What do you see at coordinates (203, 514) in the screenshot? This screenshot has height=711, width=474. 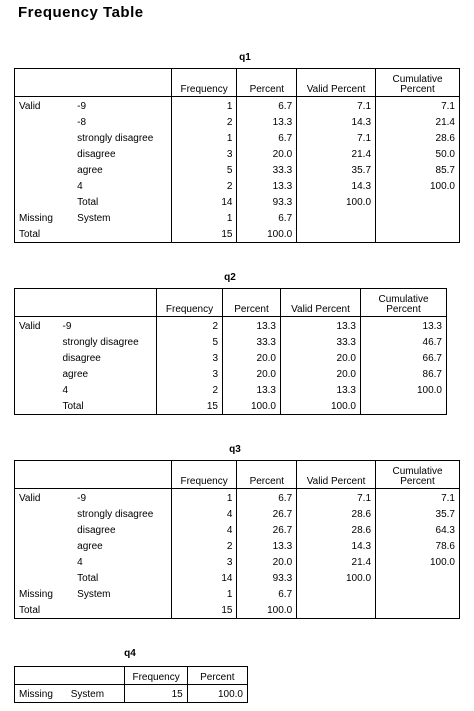 I see `cell-value: 4` at bounding box center [203, 514].